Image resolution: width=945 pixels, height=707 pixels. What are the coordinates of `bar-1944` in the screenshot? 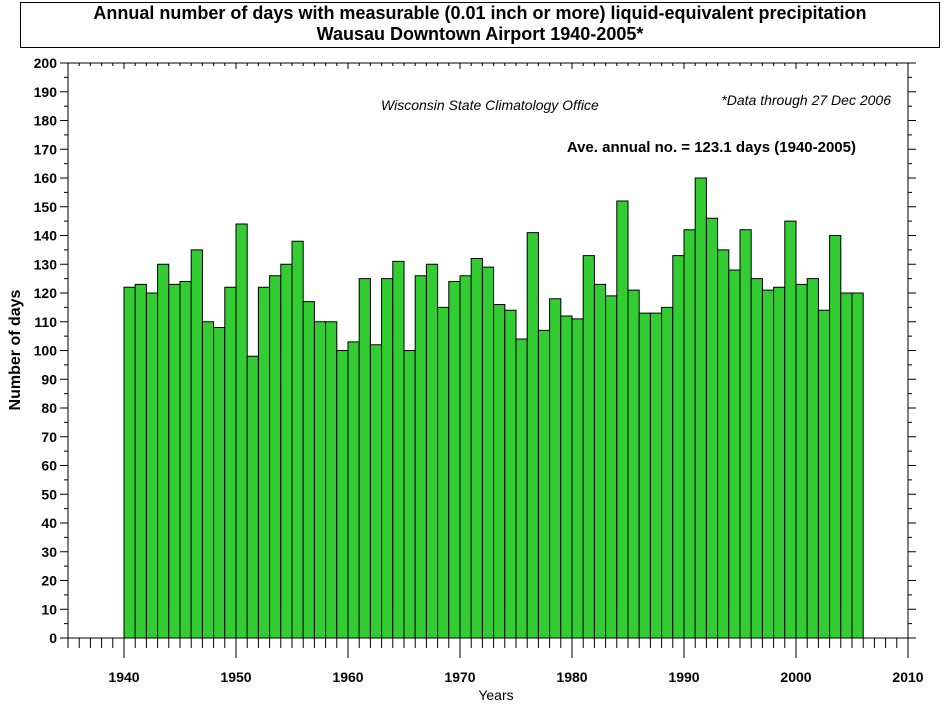 It's located at (163, 451).